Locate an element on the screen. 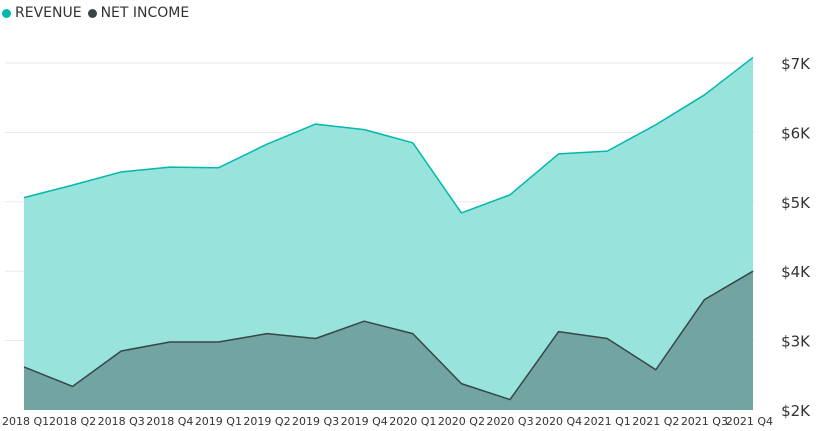  y-axis-ticks: $2K $3K $4K $5K $6K $7K is located at coordinates (796, 237).